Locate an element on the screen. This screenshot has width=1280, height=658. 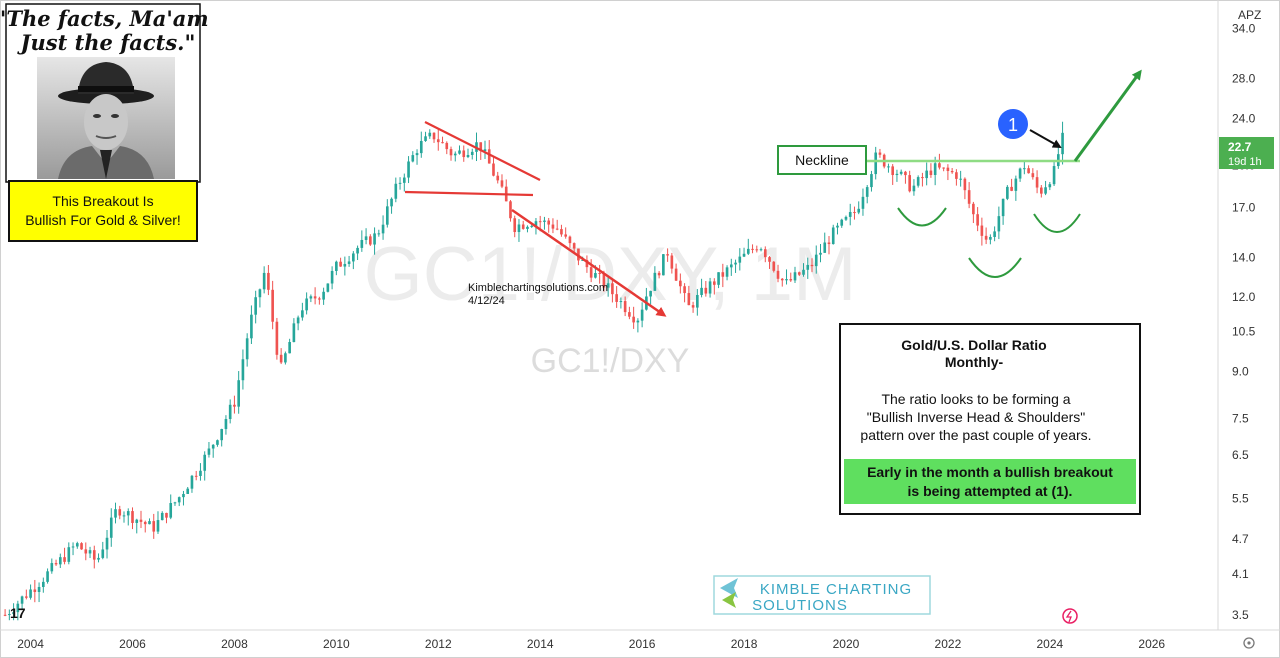
y-tick-label: 34.0 is located at coordinates (1244, 29).